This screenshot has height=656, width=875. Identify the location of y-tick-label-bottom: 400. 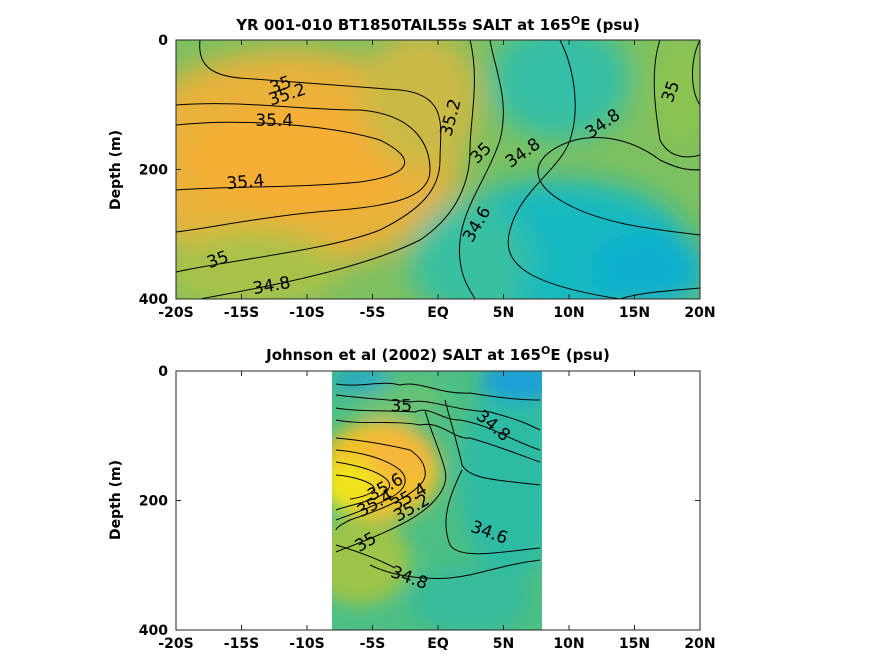
(153, 631).